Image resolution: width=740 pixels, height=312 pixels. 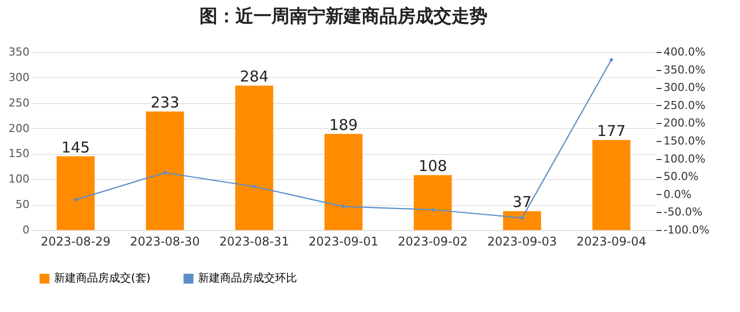 I want to click on data-label: 177, so click(x=611, y=131).